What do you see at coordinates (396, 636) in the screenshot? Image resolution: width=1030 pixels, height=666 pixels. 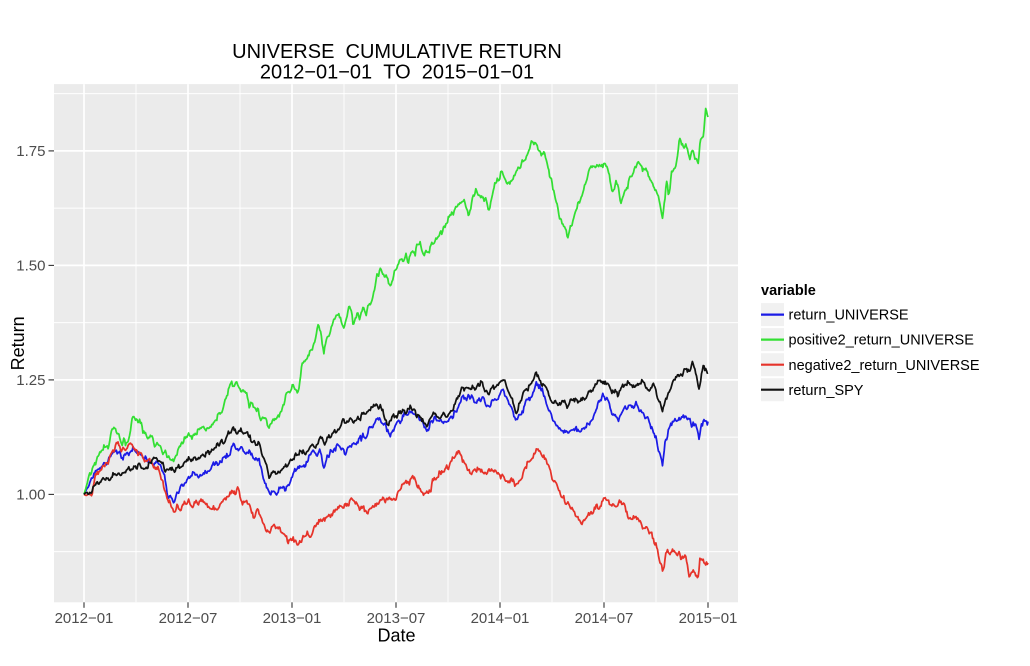 I see `svg-text: Date` at bounding box center [396, 636].